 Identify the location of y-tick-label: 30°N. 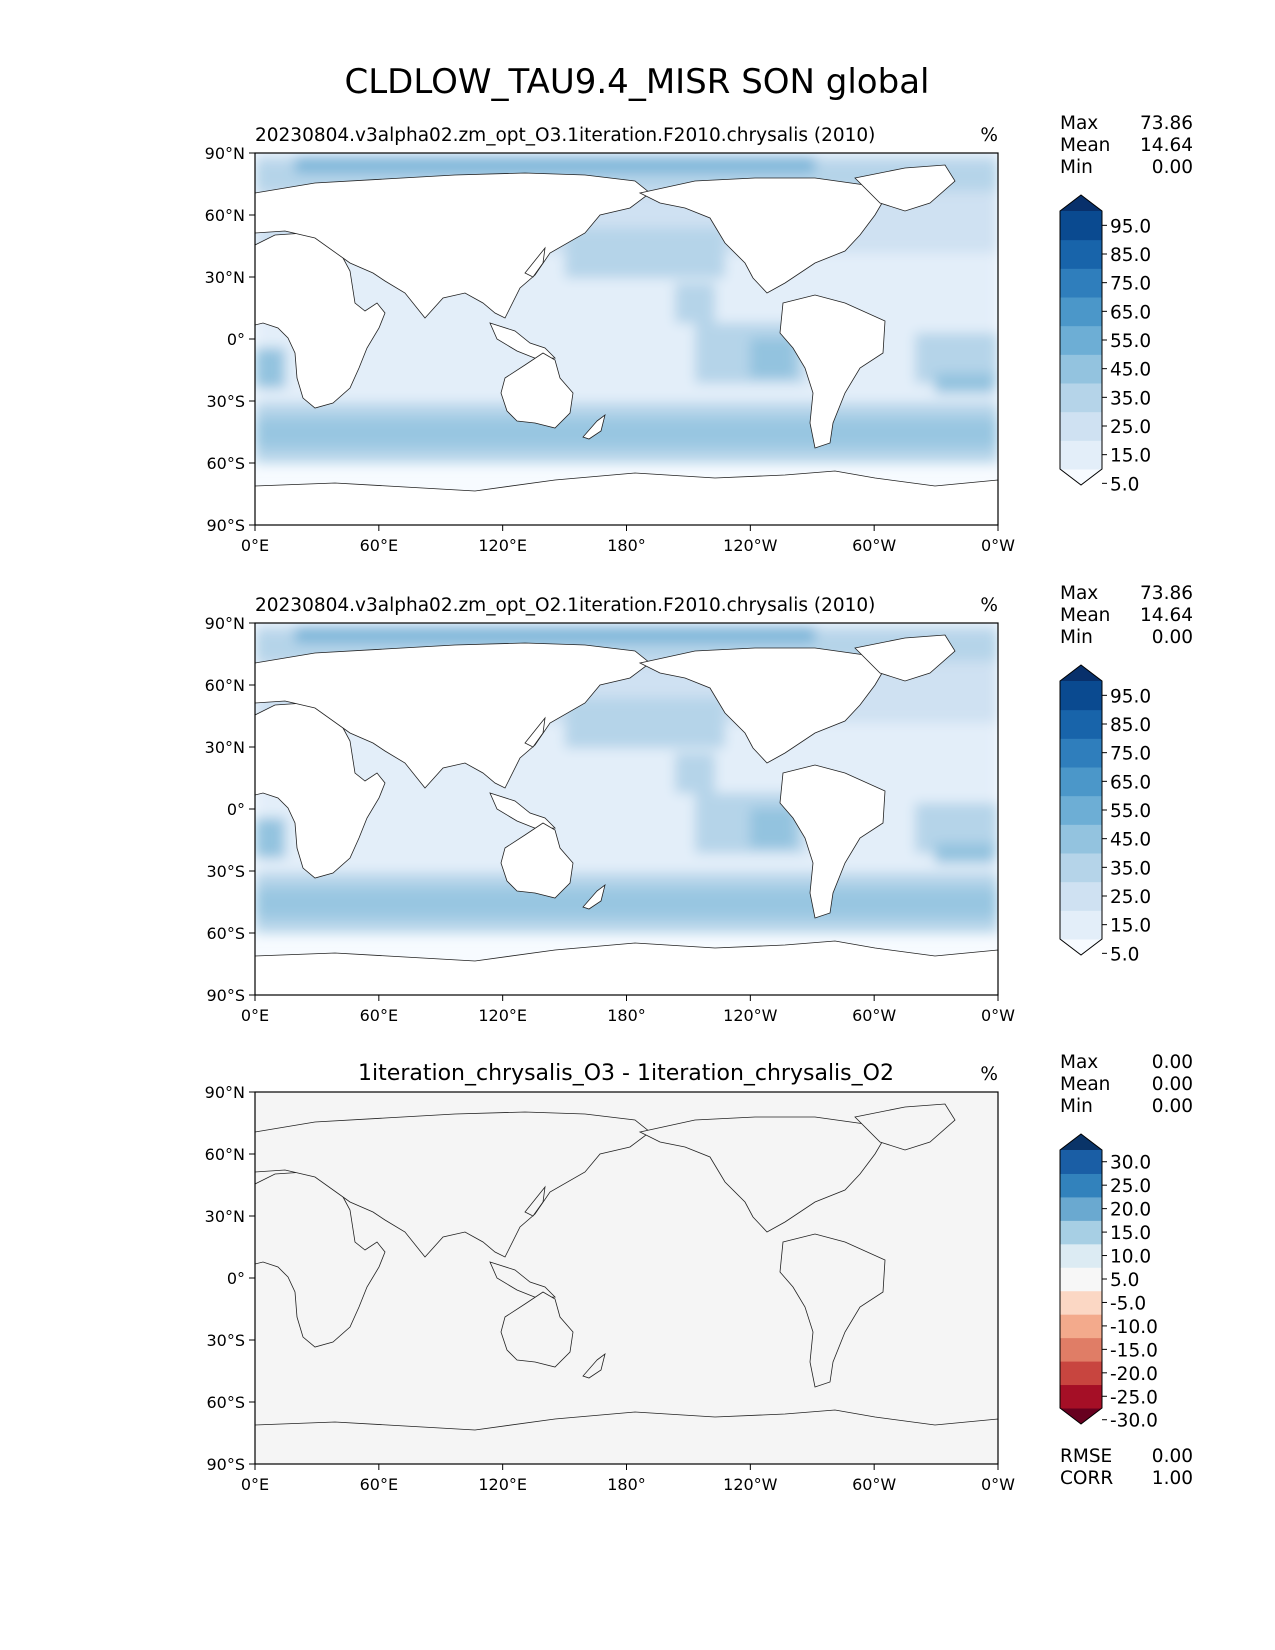
(225, 277).